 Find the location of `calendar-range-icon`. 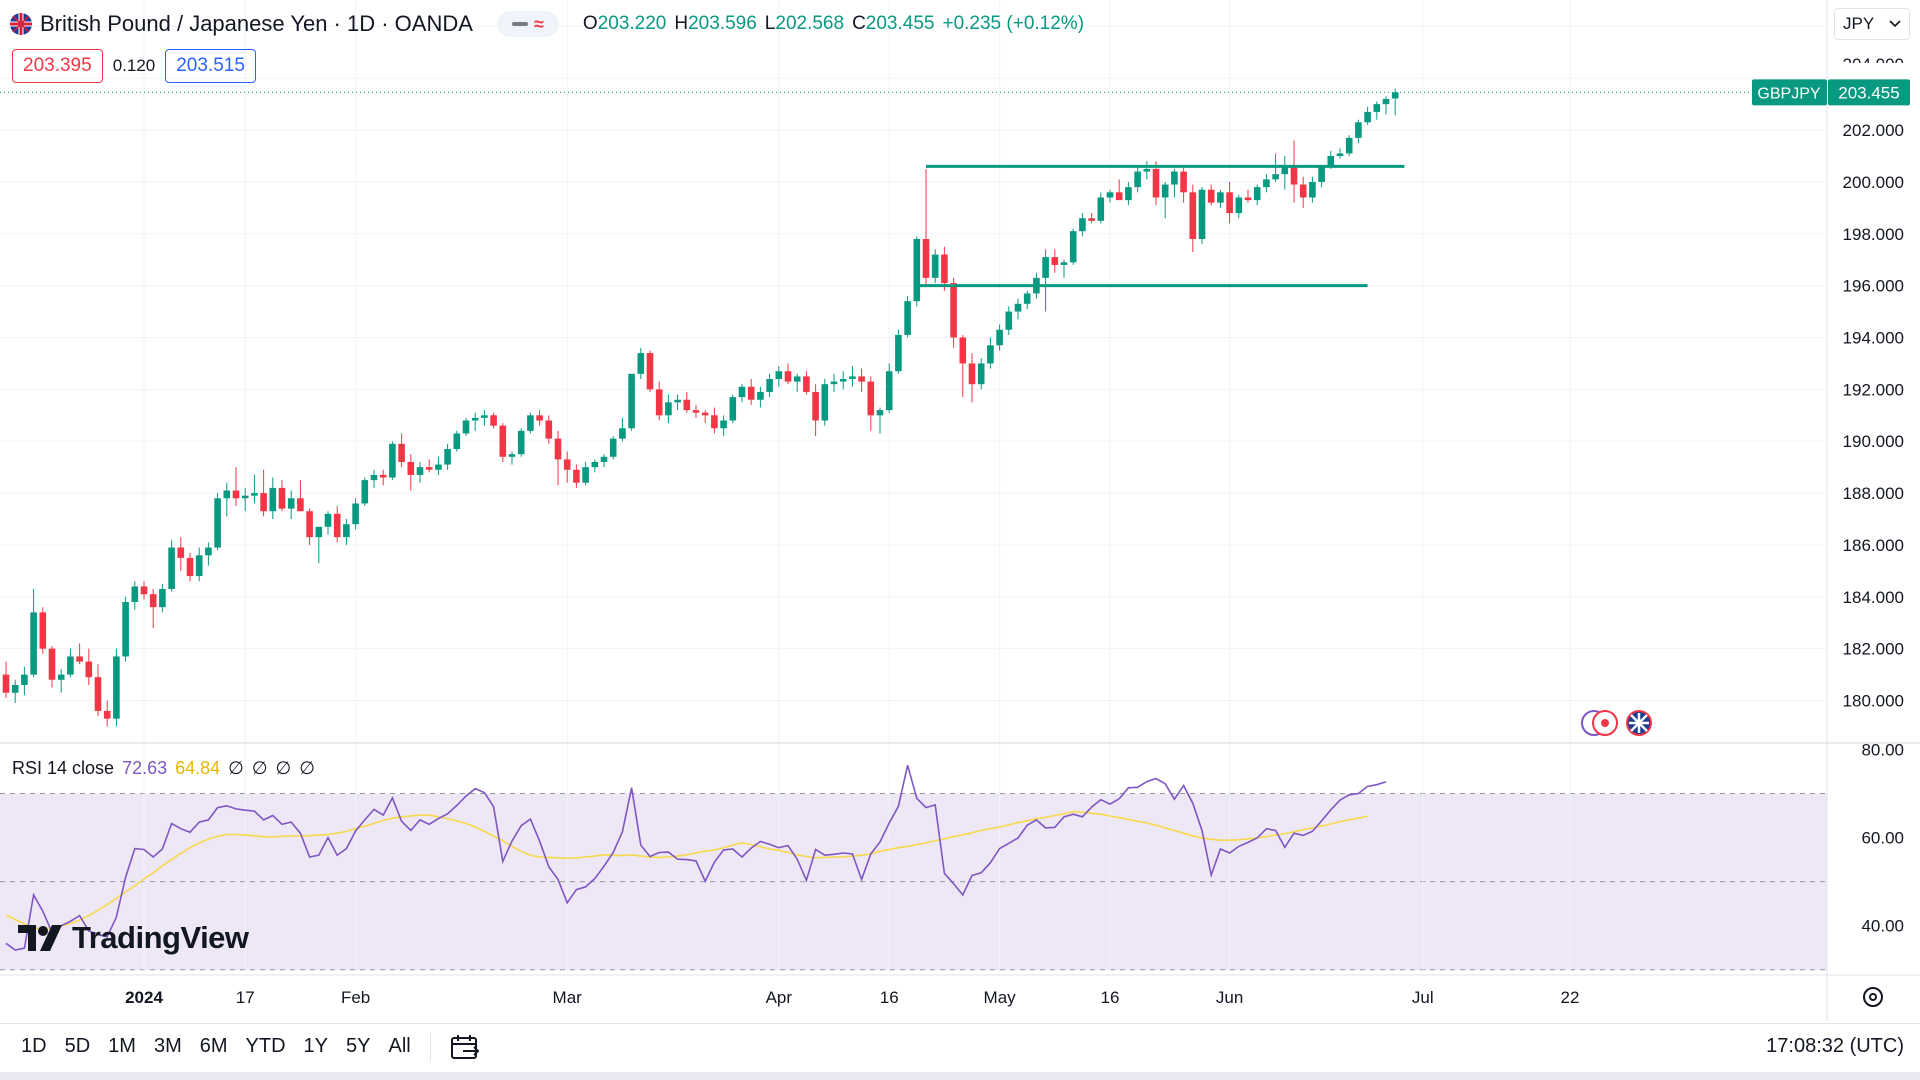

calendar-range-icon is located at coordinates (465, 1046).